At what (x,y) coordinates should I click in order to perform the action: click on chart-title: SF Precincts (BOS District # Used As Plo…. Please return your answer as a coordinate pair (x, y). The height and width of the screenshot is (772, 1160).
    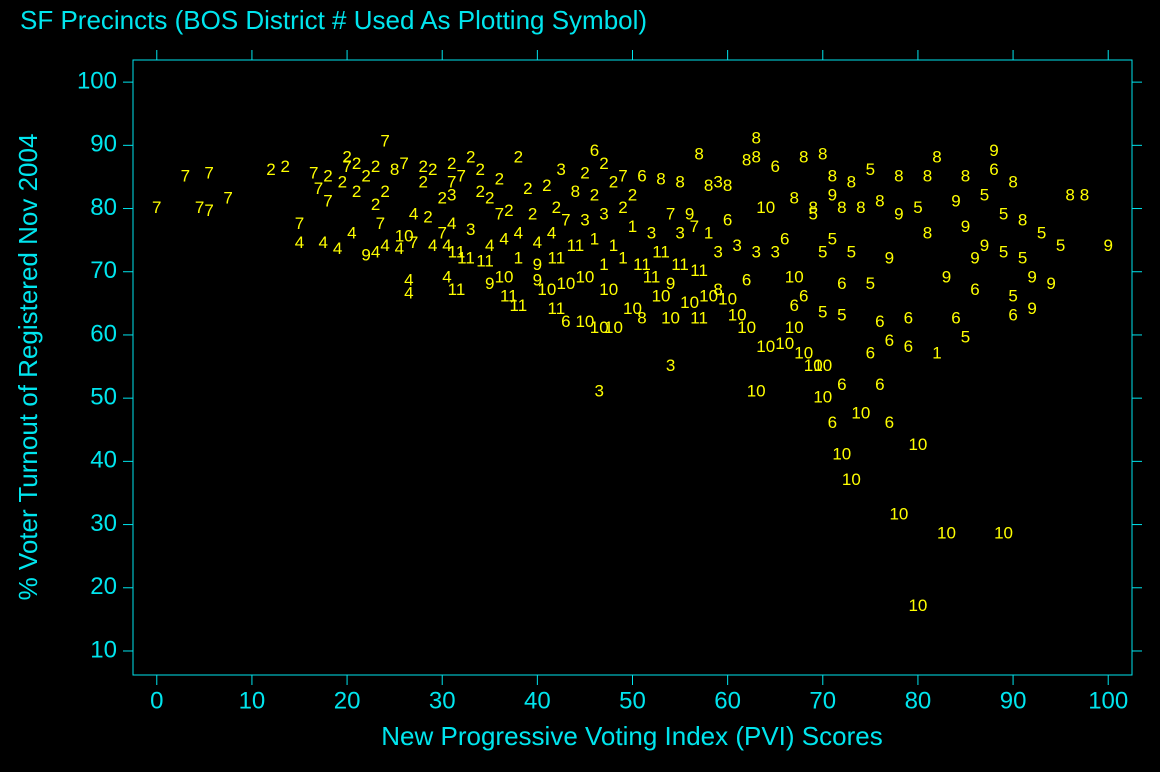
    Looking at the image, I should click on (333, 20).